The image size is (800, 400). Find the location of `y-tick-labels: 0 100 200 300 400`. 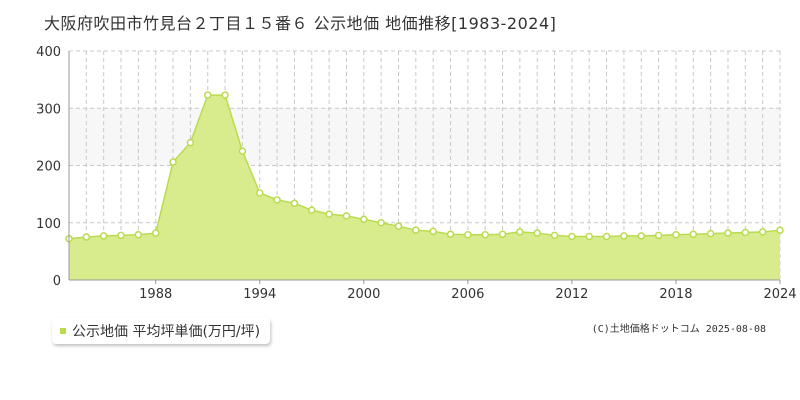

y-tick-labels: 0 100 200 300 400 is located at coordinates (48, 167).